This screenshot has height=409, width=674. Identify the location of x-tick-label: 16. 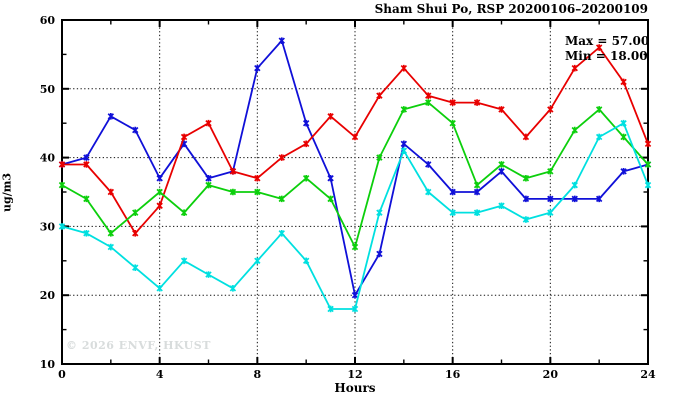
(453, 374).